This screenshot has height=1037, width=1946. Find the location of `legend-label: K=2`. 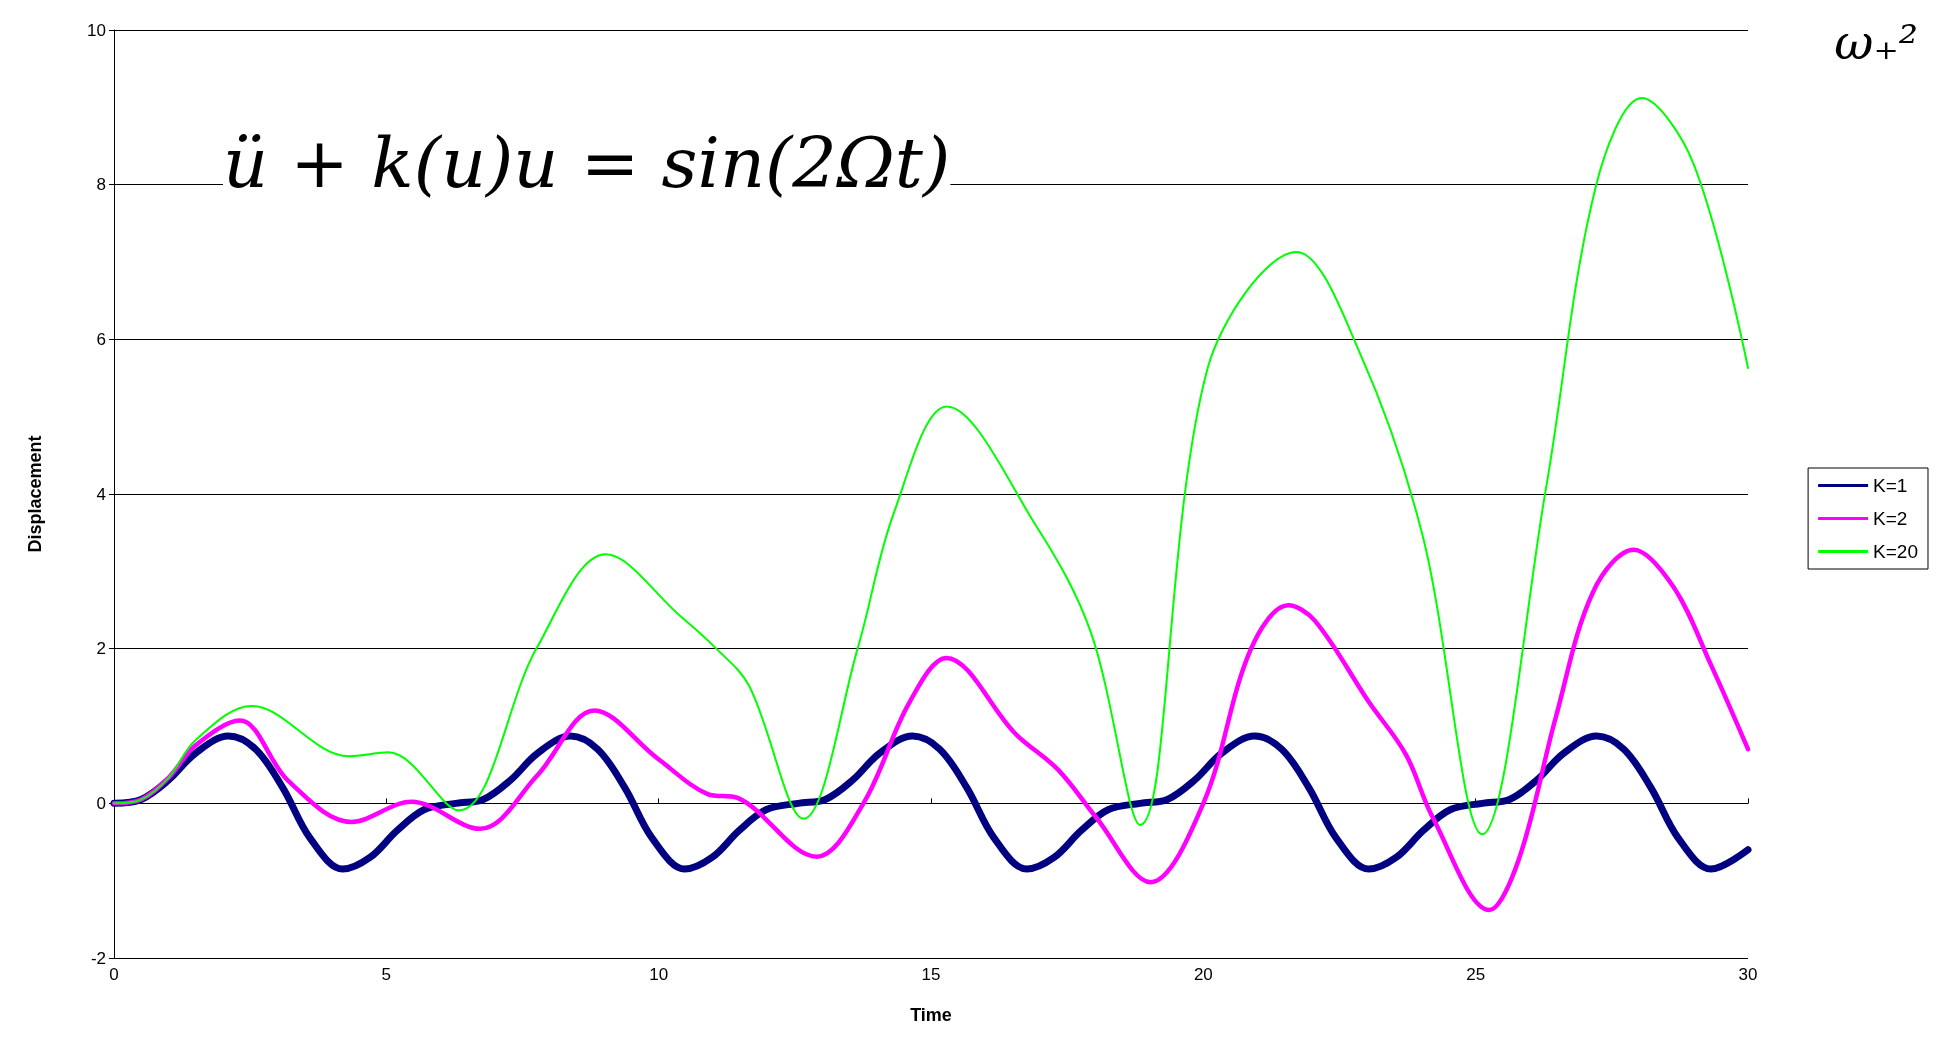

legend-label: K=2 is located at coordinates (1890, 518).